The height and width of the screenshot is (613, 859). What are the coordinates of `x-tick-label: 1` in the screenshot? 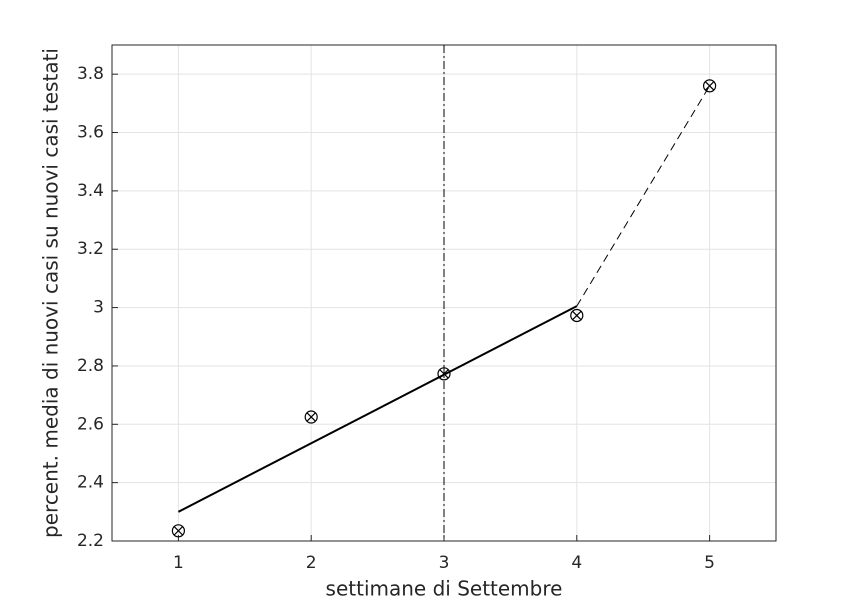 It's located at (178, 563).